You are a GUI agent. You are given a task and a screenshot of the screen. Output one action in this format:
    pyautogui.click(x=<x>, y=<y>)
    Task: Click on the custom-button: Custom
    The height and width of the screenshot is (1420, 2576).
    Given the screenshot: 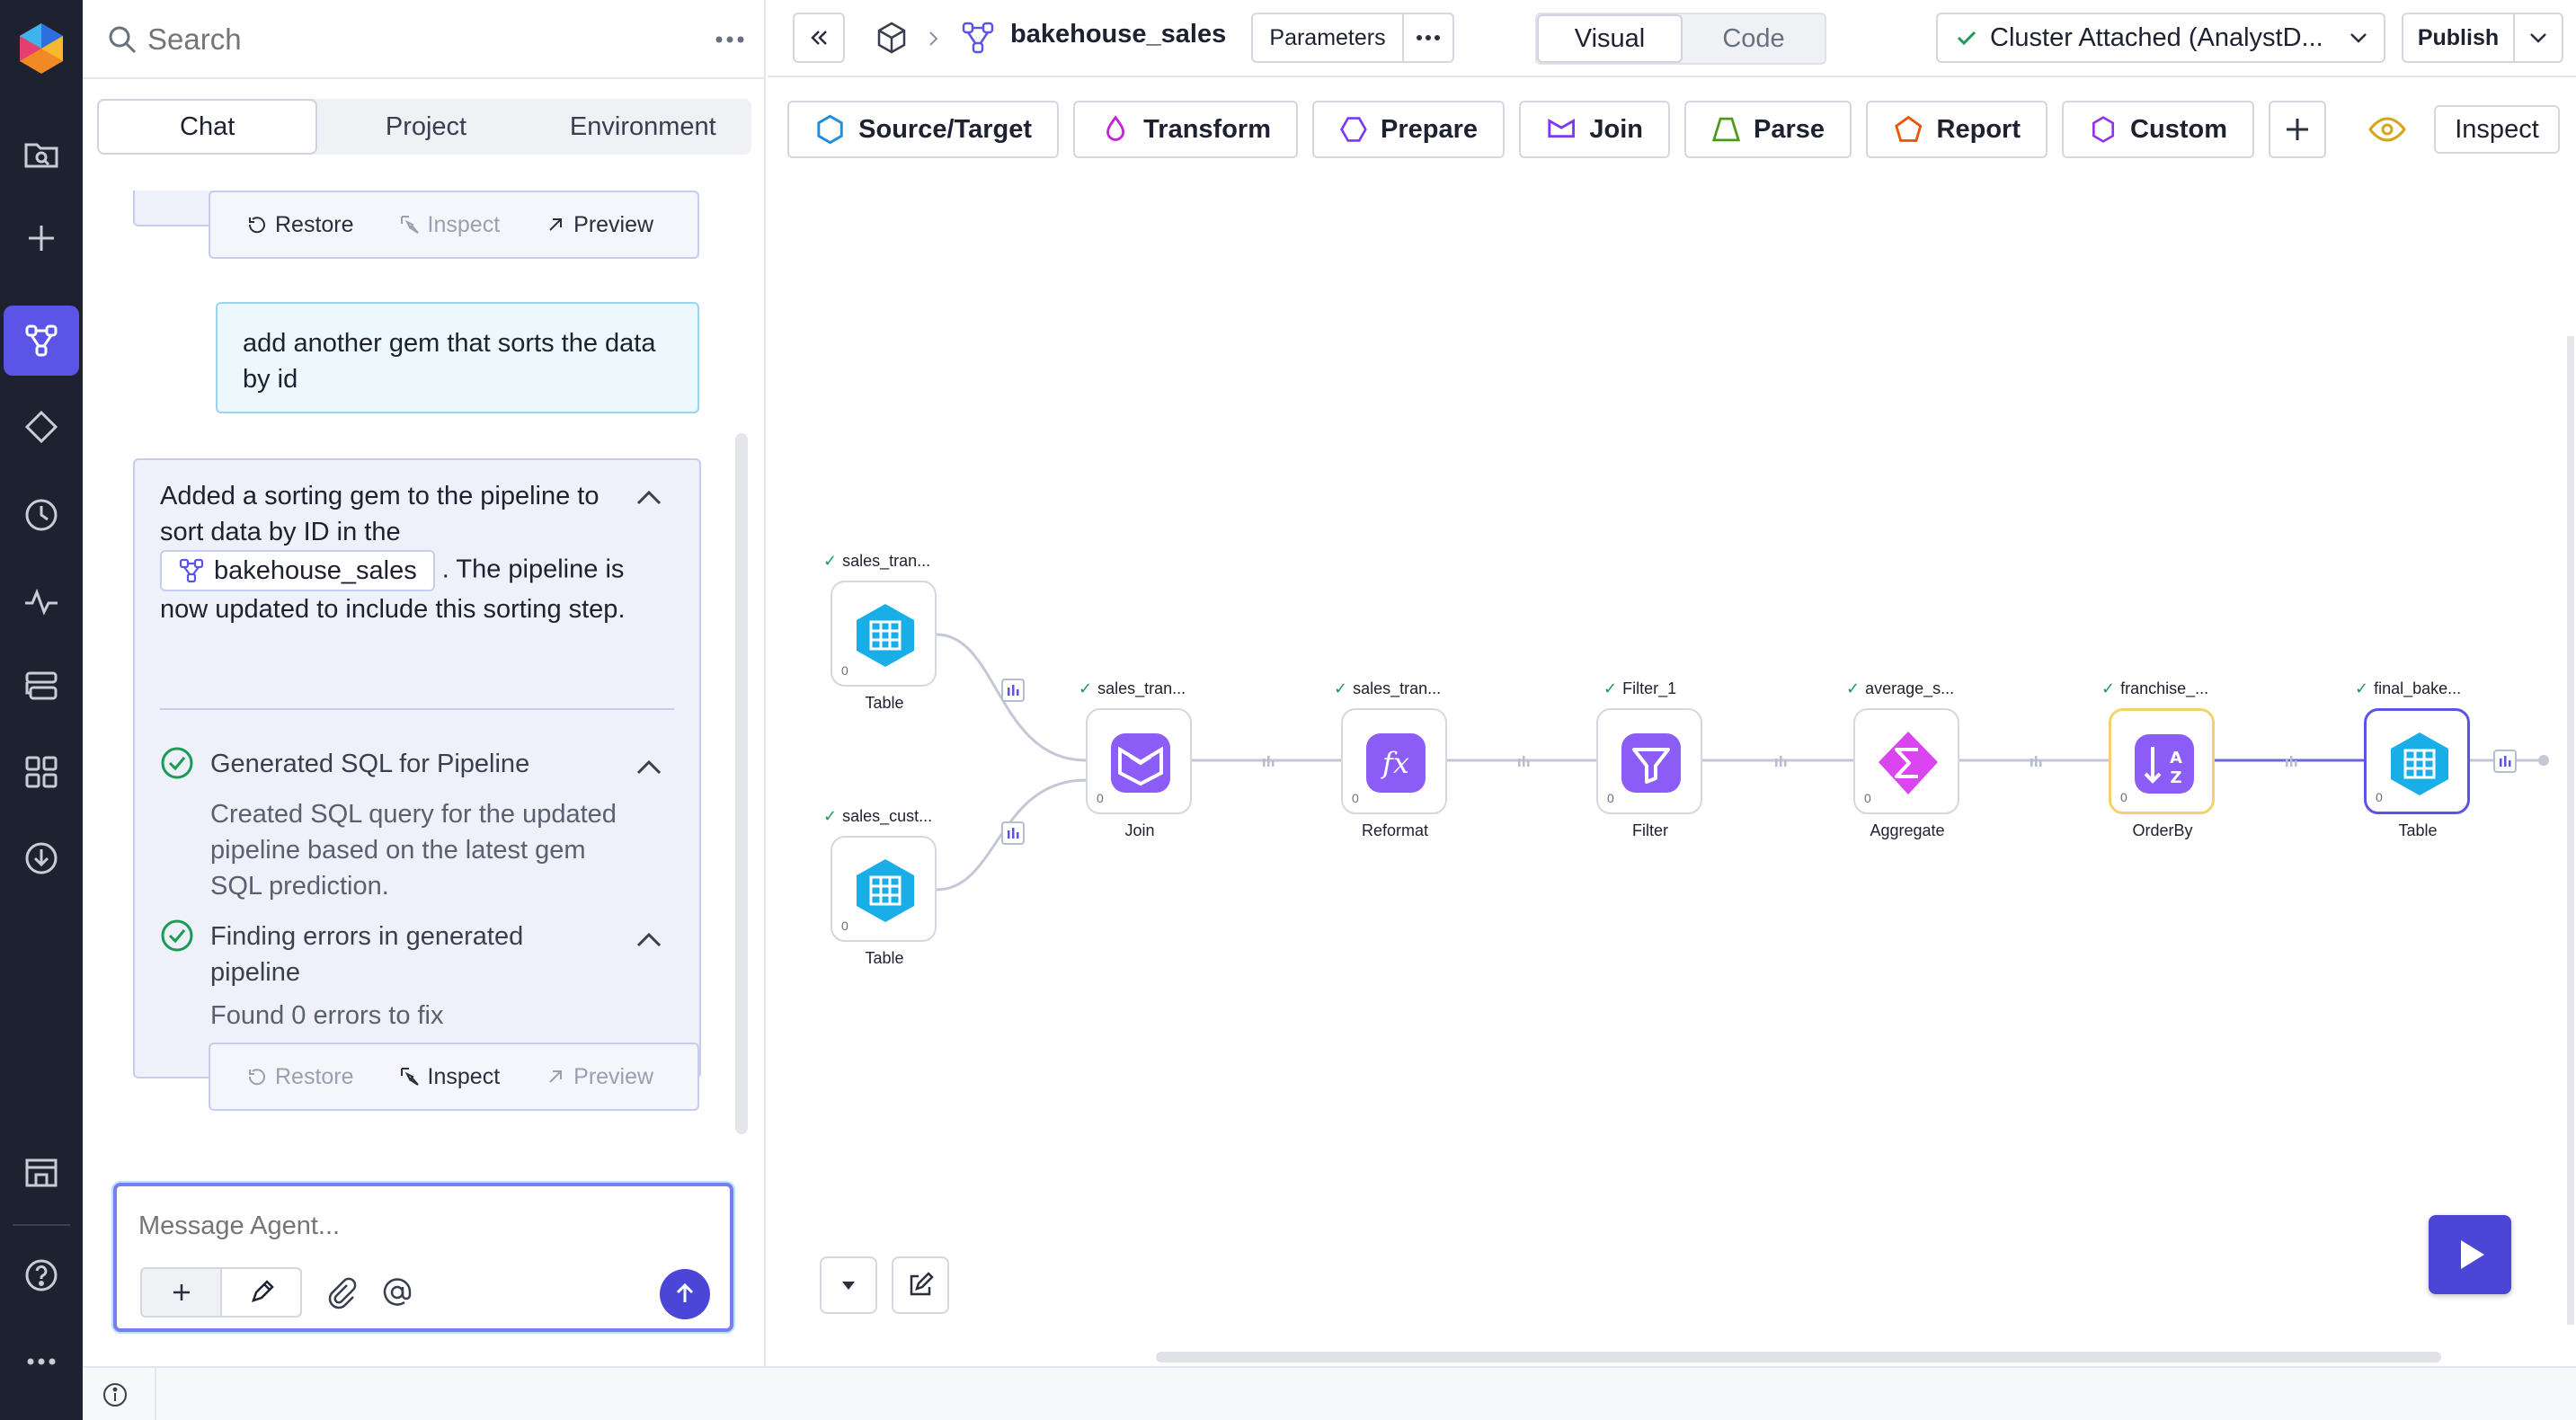 What is the action you would take?
    pyautogui.click(x=2158, y=129)
    